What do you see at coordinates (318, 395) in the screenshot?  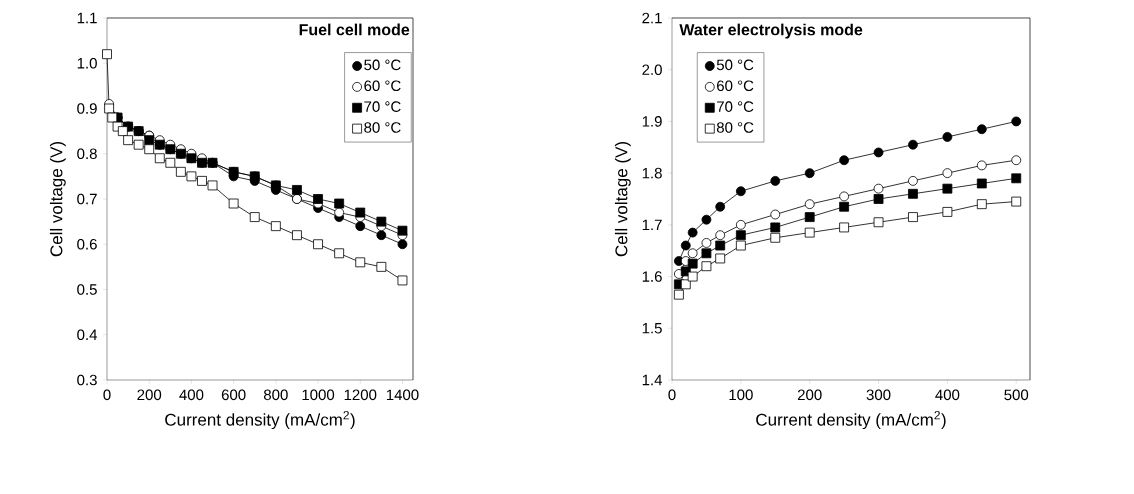 I see `x-tick-label: 1000` at bounding box center [318, 395].